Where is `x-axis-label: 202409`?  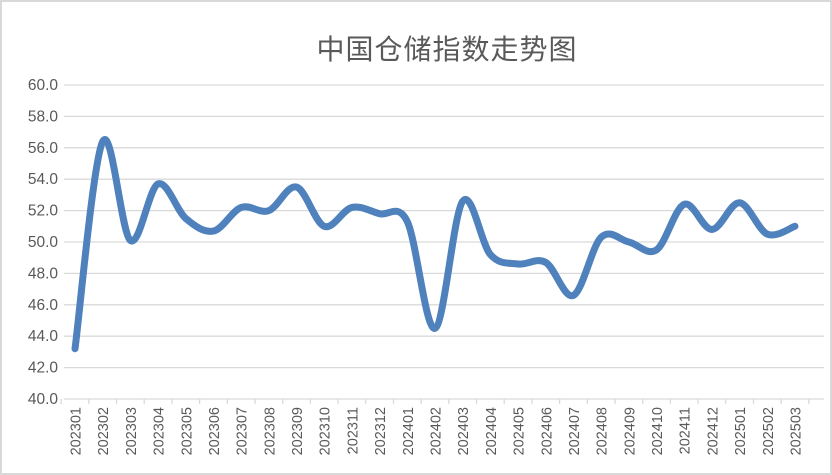 x-axis-label: 202409 is located at coordinates (630, 431).